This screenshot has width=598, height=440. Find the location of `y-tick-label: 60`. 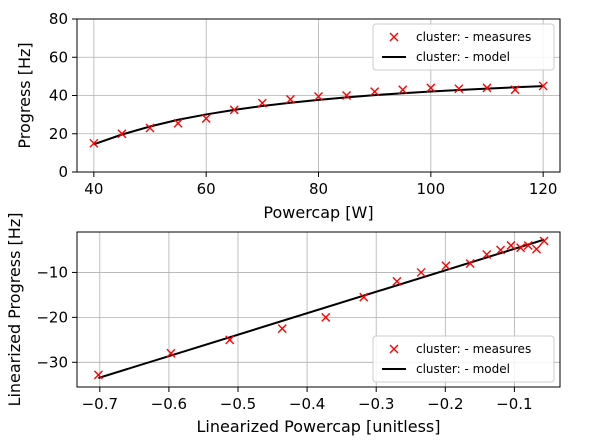

y-tick-label: 60 is located at coordinates (58, 57).